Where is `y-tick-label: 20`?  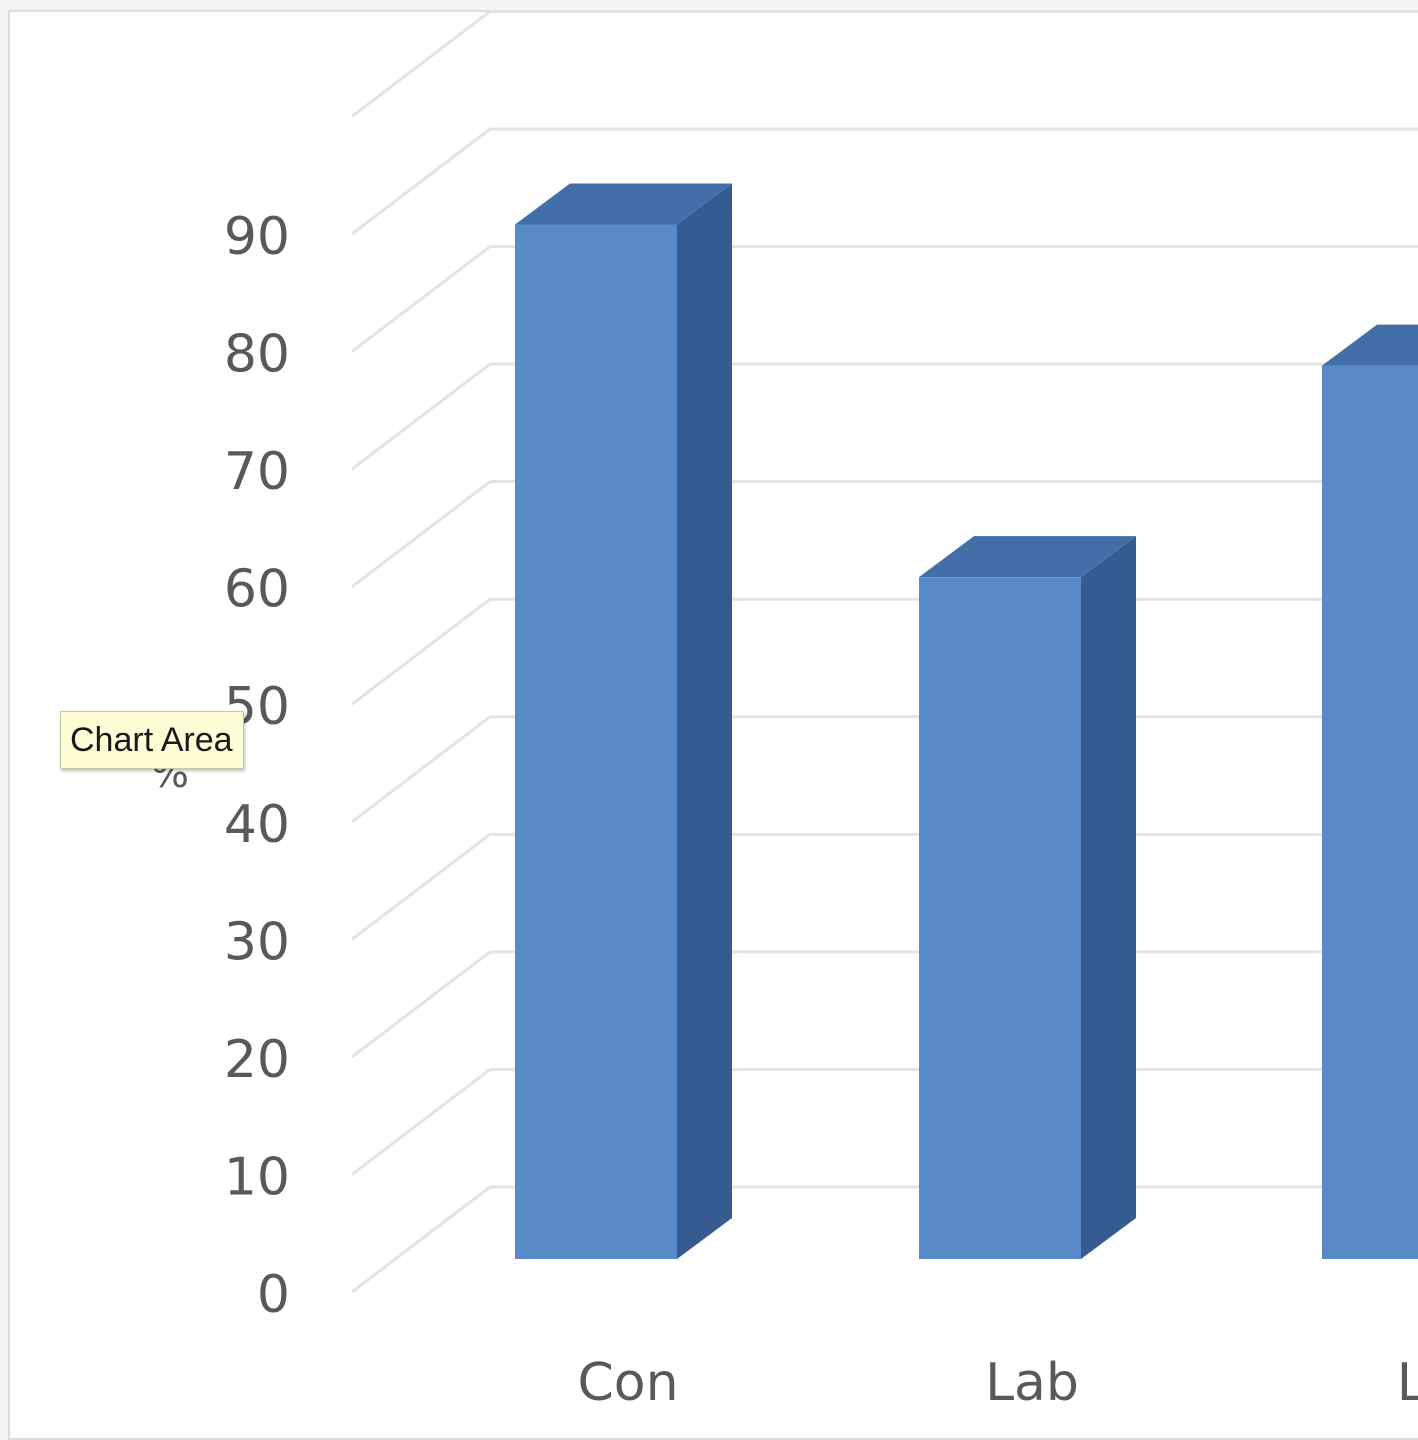 y-tick-label: 20 is located at coordinates (257, 1060).